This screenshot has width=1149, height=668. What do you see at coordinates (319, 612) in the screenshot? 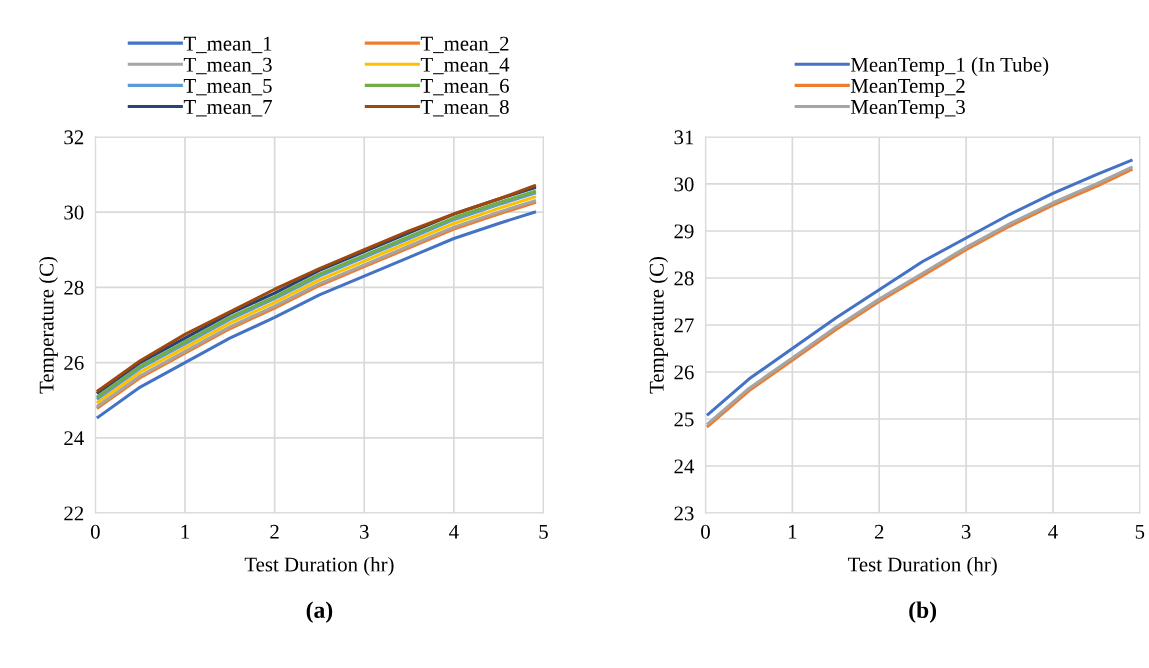
I see `text: (a)` at bounding box center [319, 612].